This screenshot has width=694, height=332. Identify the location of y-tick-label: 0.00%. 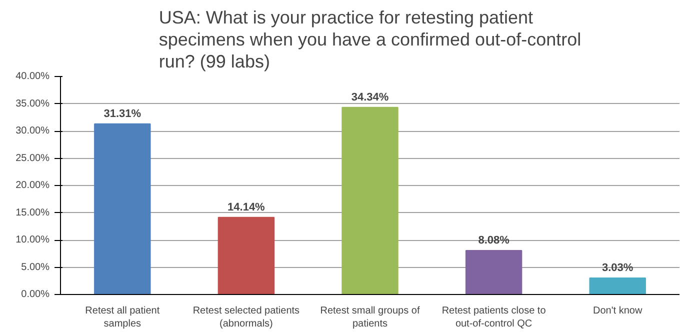
(35, 294).